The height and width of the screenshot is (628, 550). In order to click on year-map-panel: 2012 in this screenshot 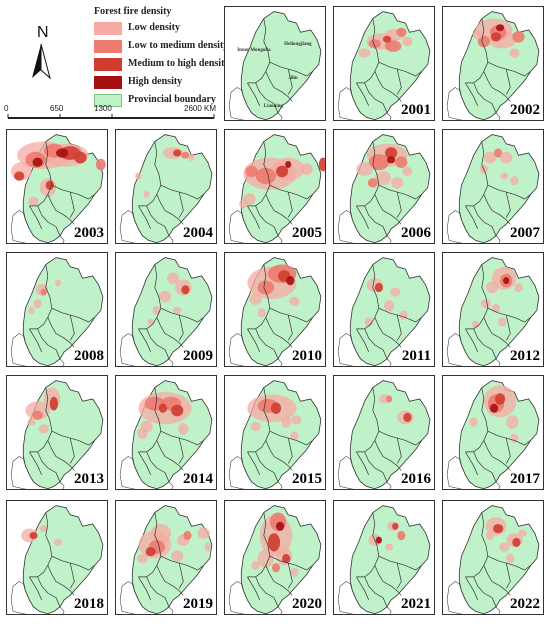, I will do `click(493, 309)`.